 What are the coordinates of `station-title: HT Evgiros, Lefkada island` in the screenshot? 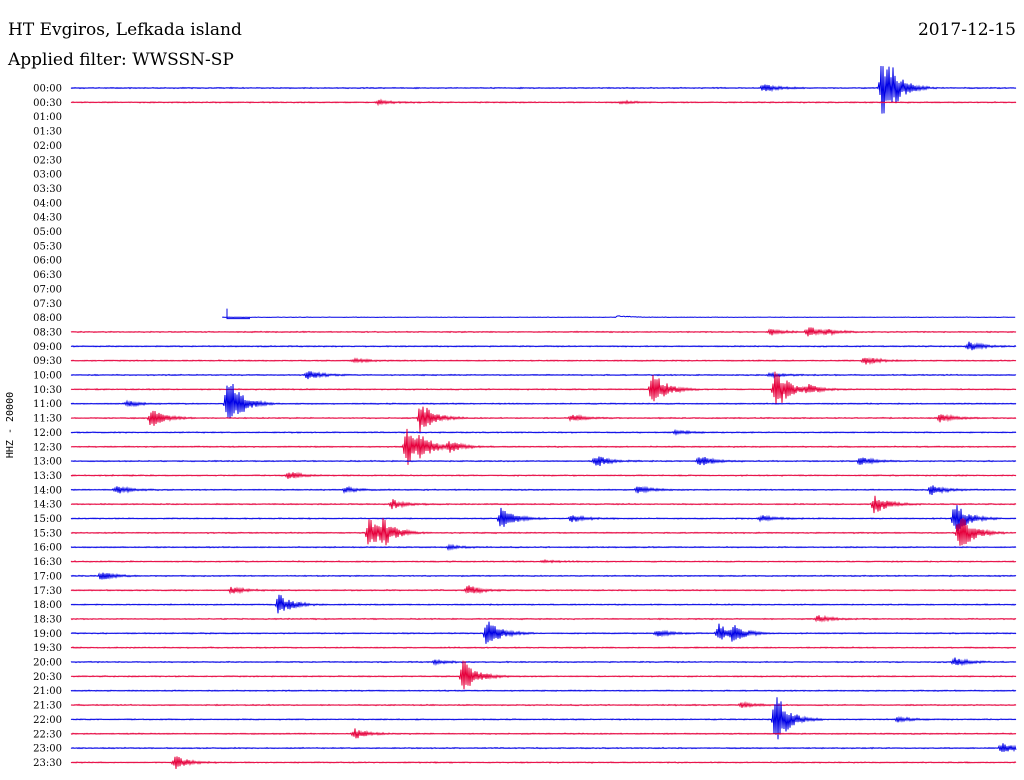 It's located at (125, 30).